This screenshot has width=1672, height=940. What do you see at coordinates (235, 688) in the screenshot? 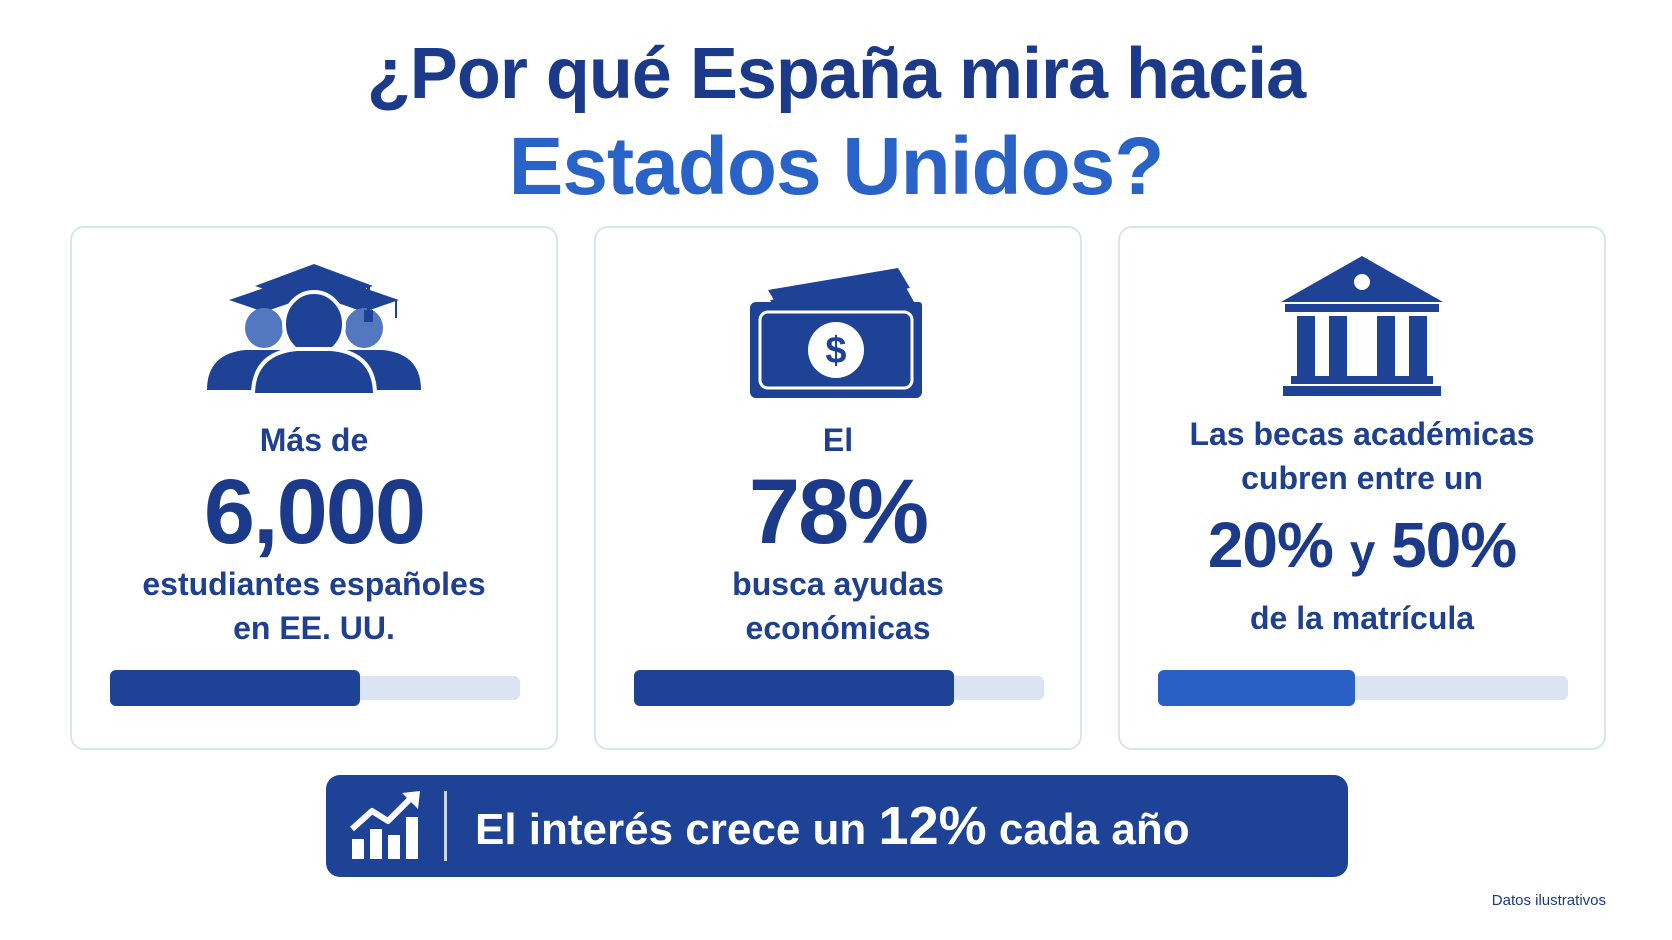
I see `students-progress-fill` at bounding box center [235, 688].